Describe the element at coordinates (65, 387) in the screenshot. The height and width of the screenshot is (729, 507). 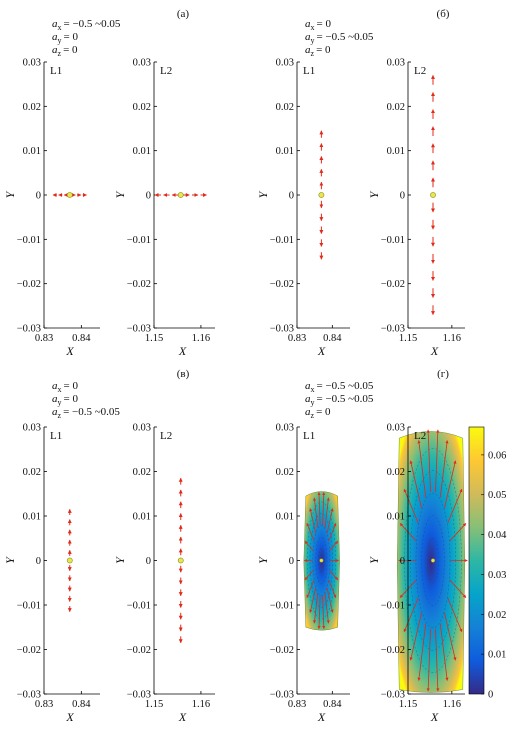
I see `condition-line: ax = 0` at that location.